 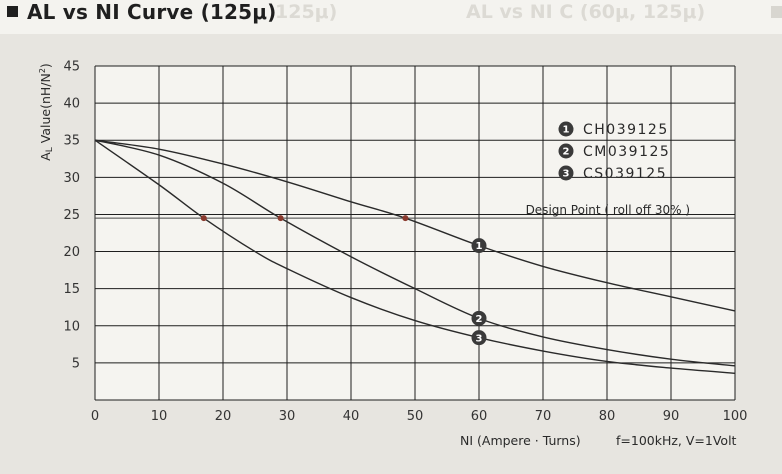 I want to click on legend-entry: CH039125, so click(x=626, y=130).